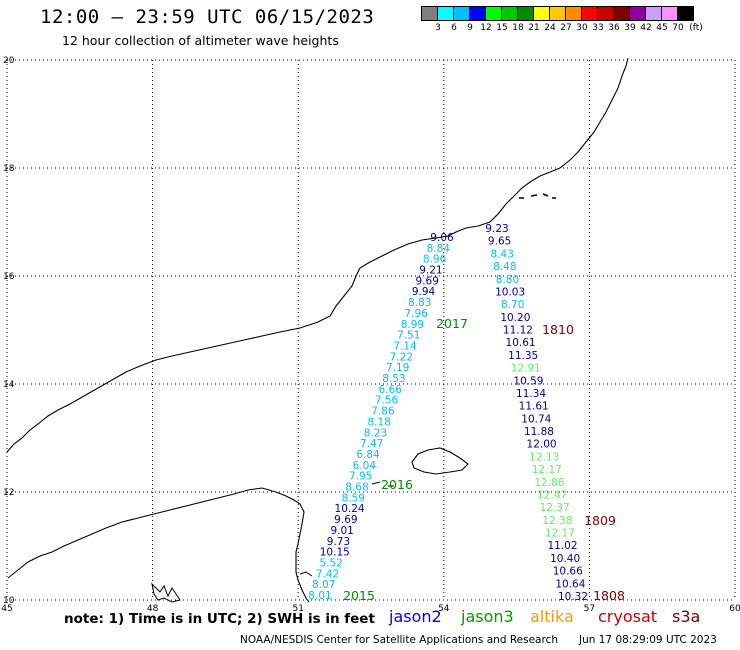 Image resolution: width=740 pixels, height=650 pixels. What do you see at coordinates (499, 242) in the screenshot?
I see `east-track-value: 9.65` at bounding box center [499, 242].